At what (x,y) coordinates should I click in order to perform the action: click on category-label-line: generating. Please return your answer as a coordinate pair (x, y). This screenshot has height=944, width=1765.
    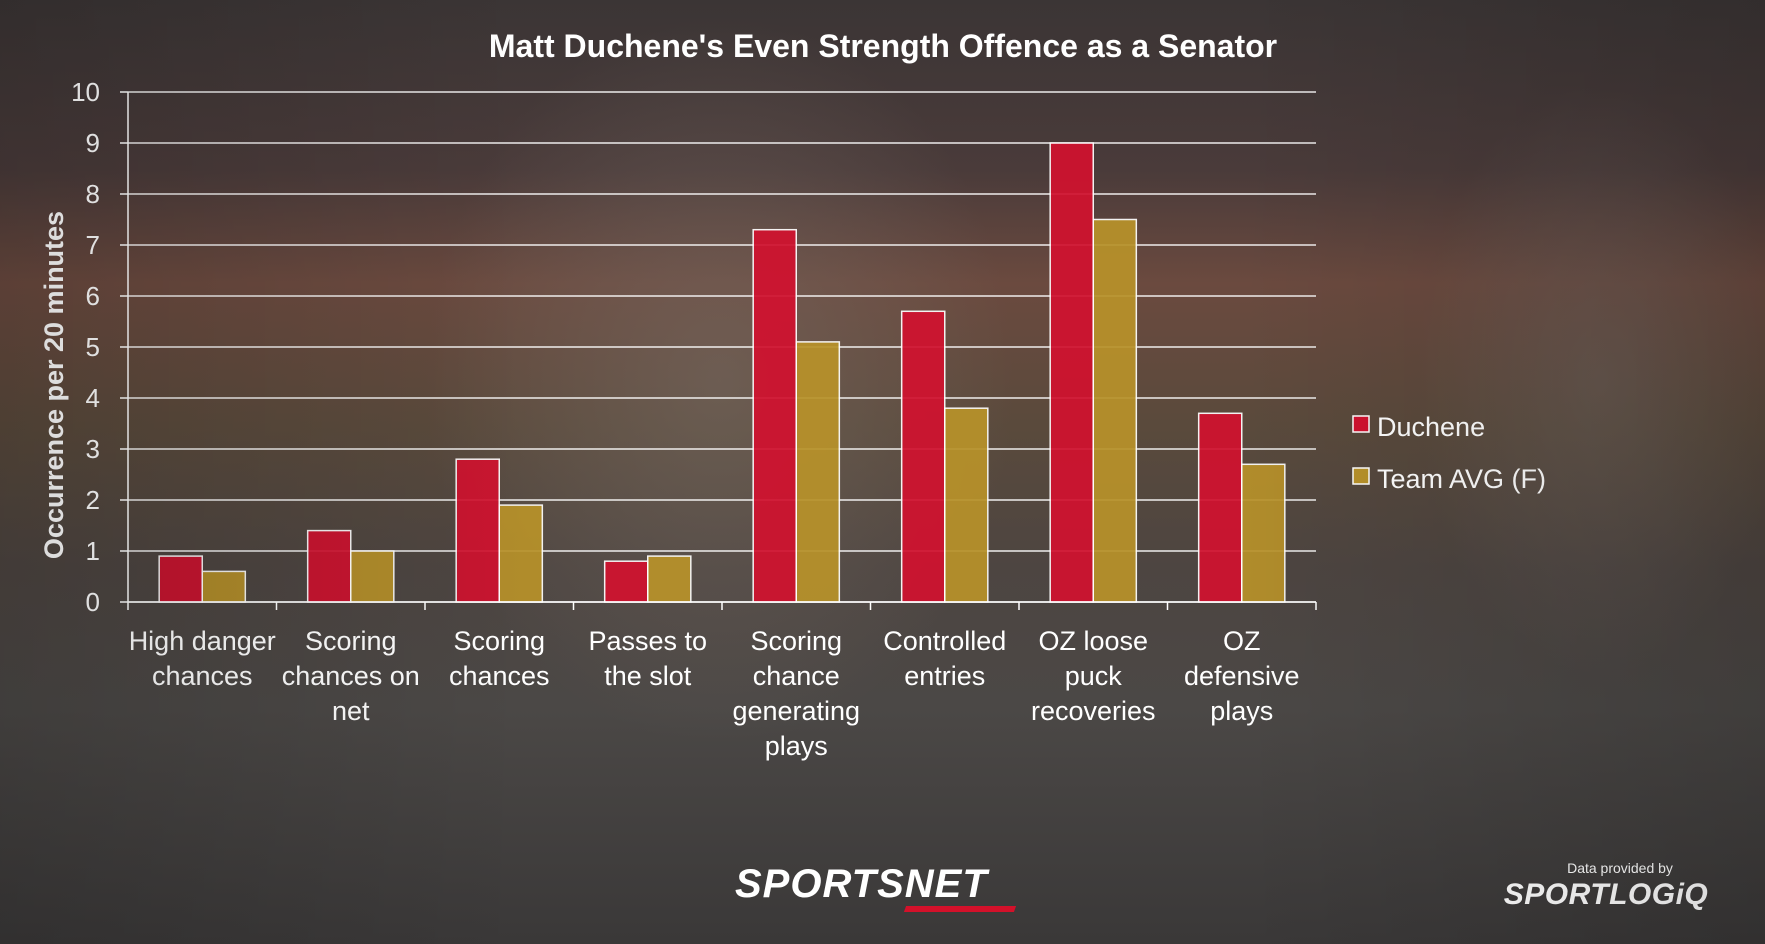
    Looking at the image, I should click on (796, 711).